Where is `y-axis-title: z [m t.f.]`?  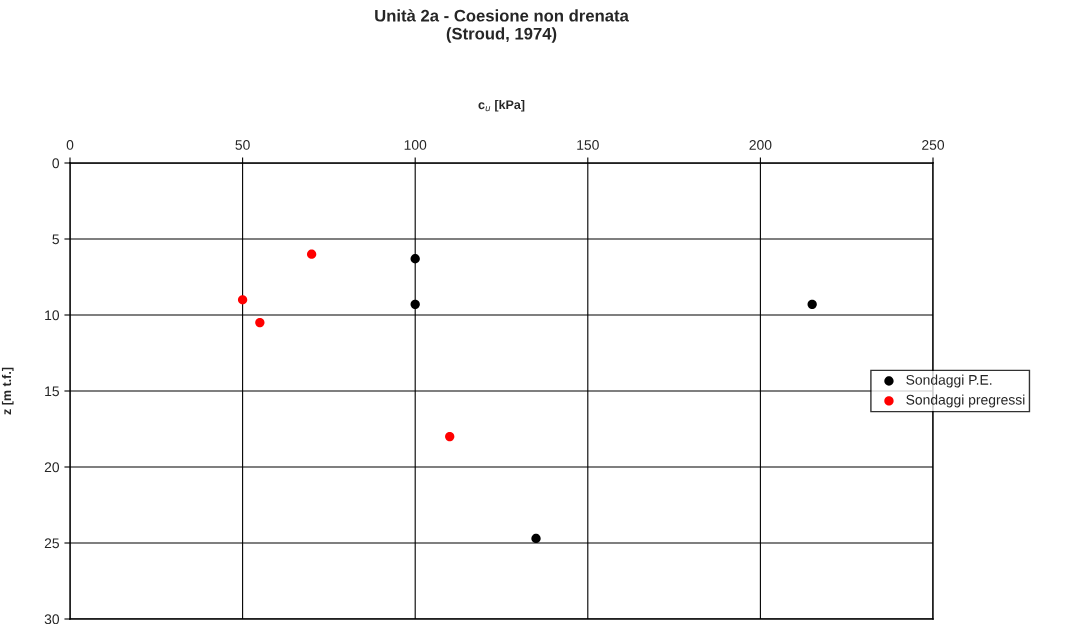
y-axis-title: z [m t.f.] is located at coordinates (7, 391).